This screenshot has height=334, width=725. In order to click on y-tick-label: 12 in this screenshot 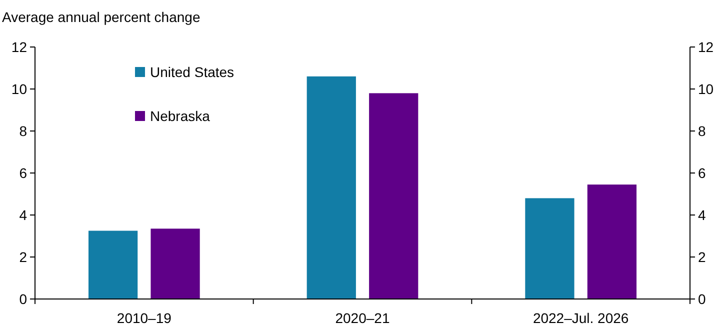, I will do `click(19, 46)`.